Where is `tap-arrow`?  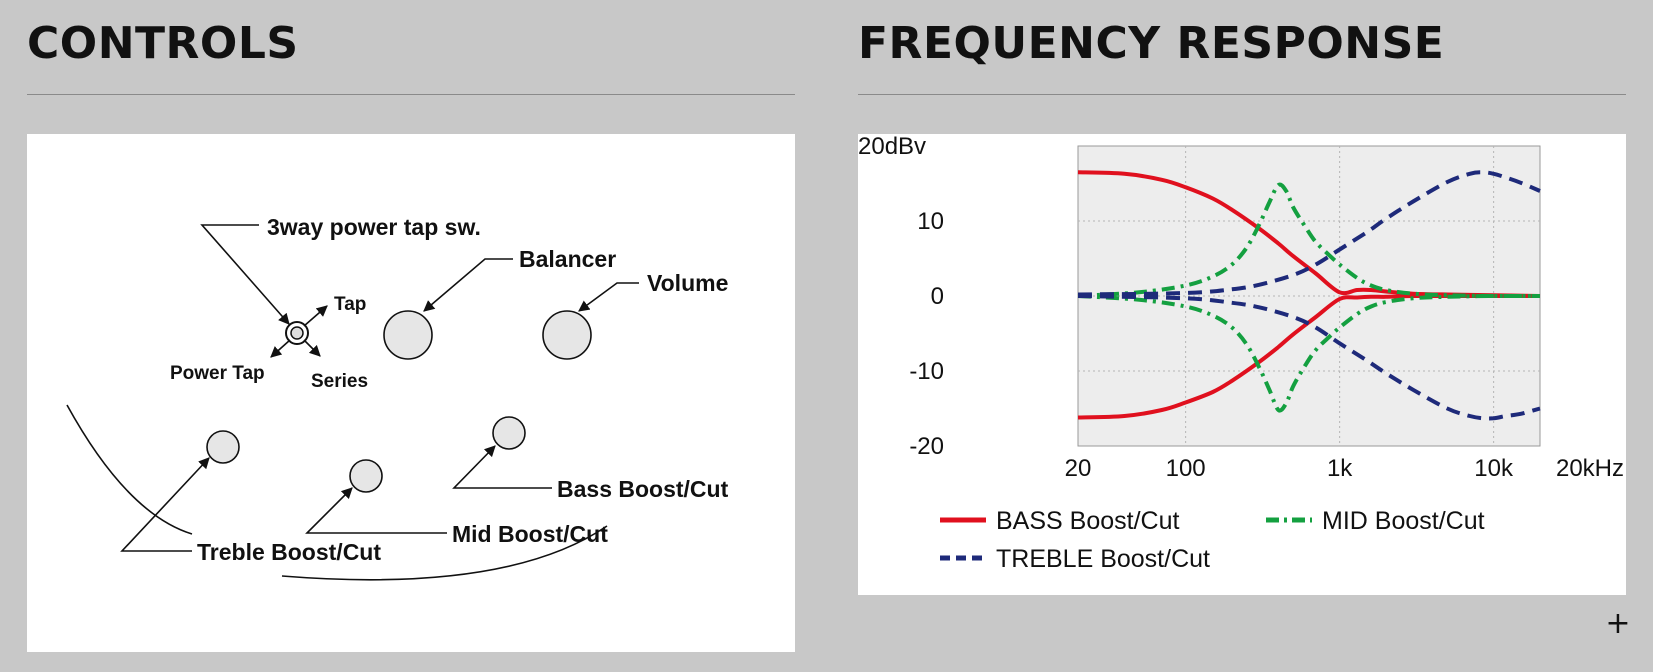 tap-arrow is located at coordinates (315, 316).